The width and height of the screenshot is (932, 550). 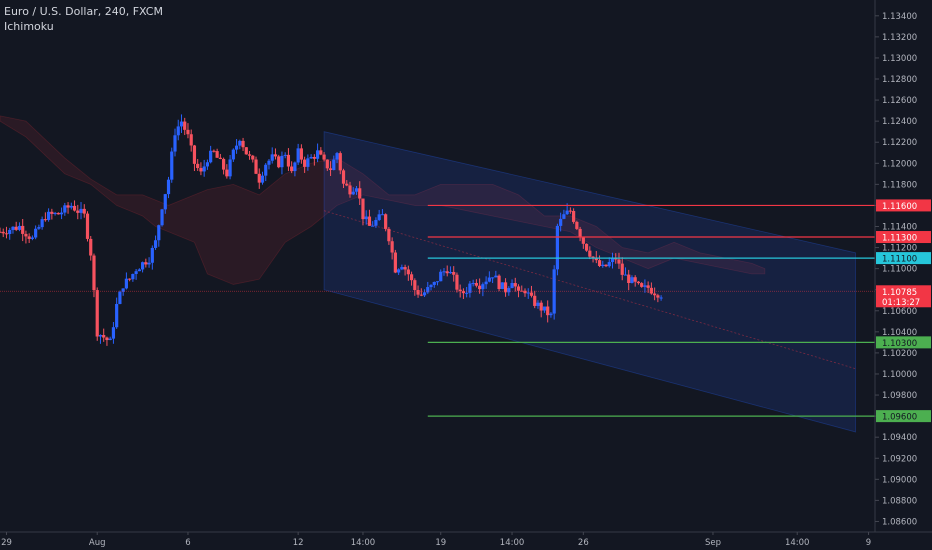 I want to click on indicator-label: Ichimoku, so click(x=29, y=26).